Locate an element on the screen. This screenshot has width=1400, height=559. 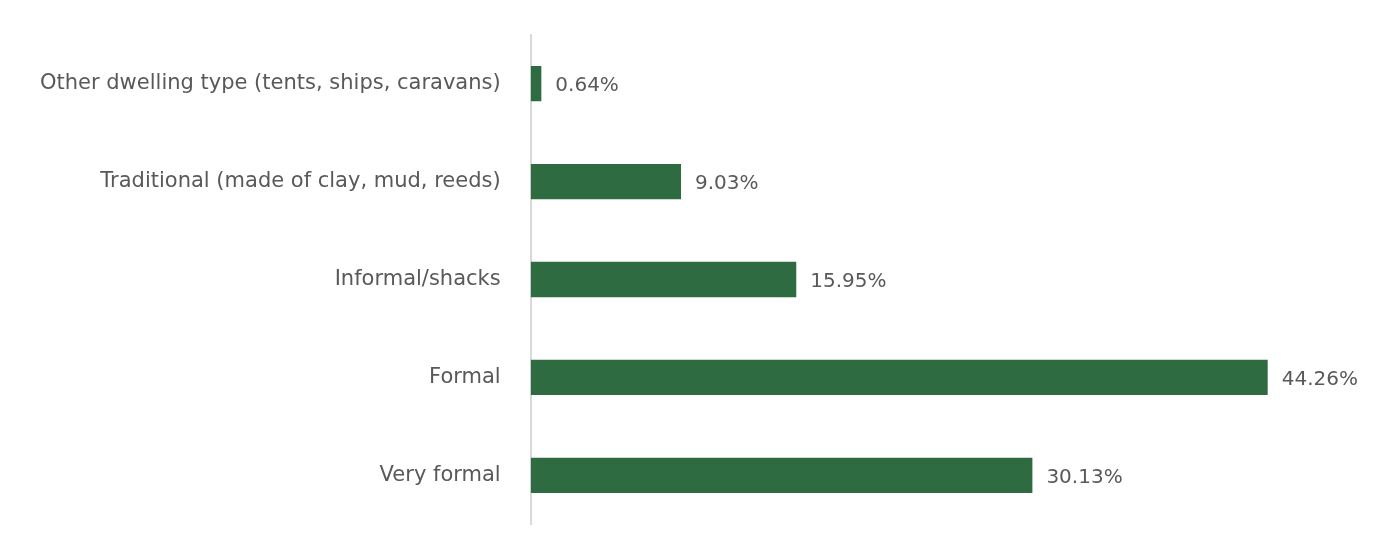
data-label: 9.03% is located at coordinates (727, 181).